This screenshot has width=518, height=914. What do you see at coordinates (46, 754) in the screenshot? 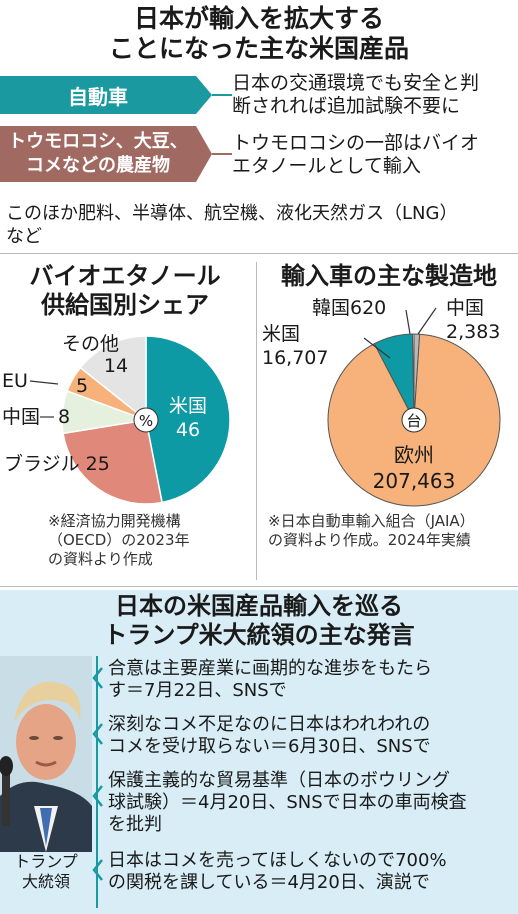
I see `trump-portrait` at bounding box center [46, 754].